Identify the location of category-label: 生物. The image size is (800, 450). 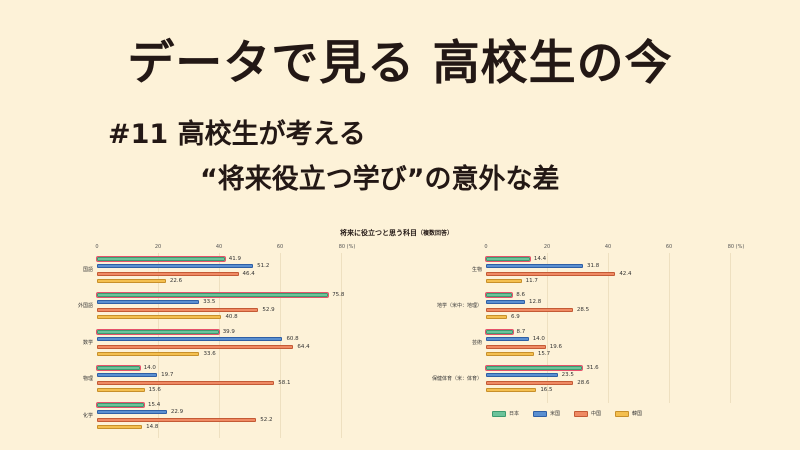
(476, 270).